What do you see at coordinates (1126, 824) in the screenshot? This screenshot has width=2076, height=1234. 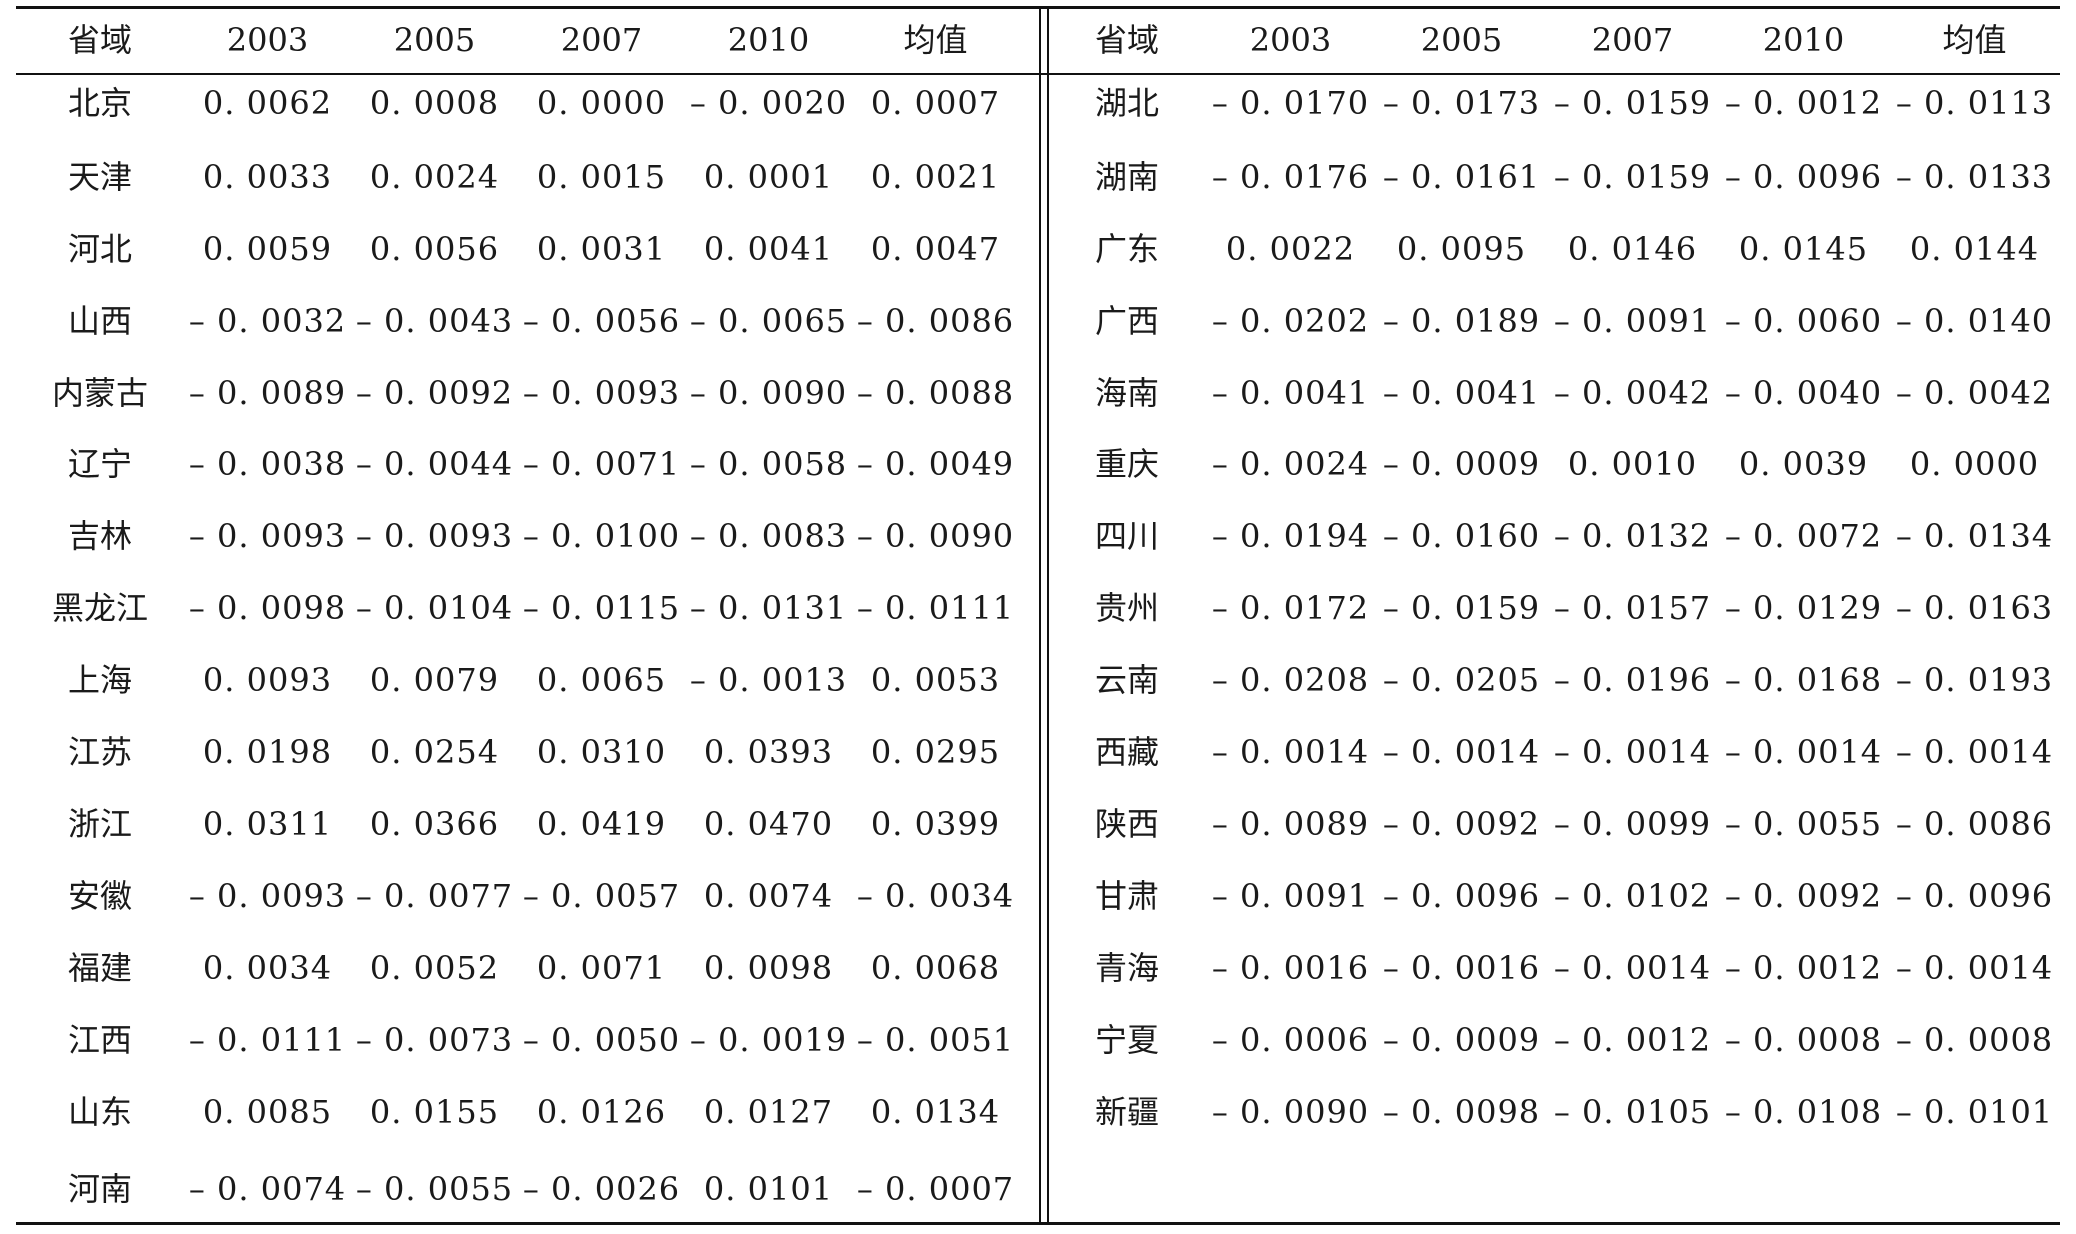 I see `province-cell: 陕西` at bounding box center [1126, 824].